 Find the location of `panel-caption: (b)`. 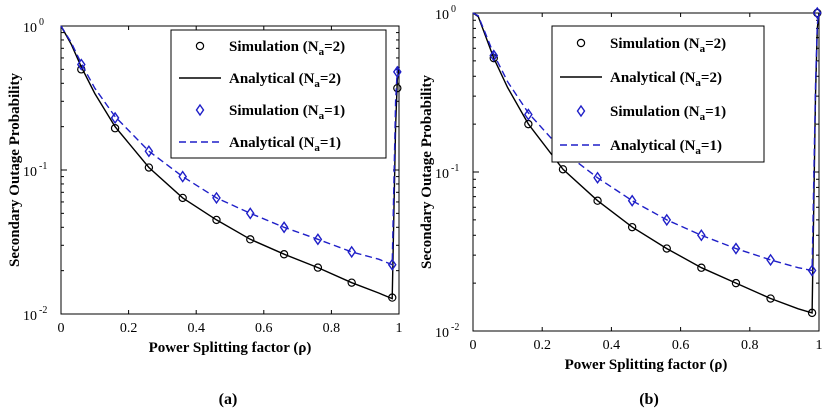

panel-caption: (b) is located at coordinates (649, 399).